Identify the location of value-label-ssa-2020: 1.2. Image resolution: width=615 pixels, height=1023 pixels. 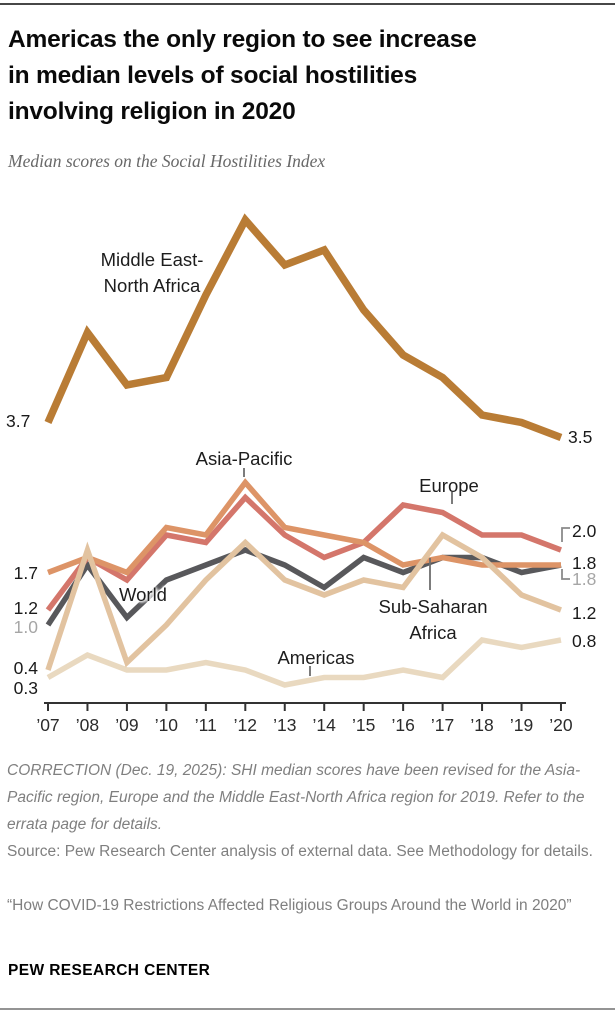
(584, 613).